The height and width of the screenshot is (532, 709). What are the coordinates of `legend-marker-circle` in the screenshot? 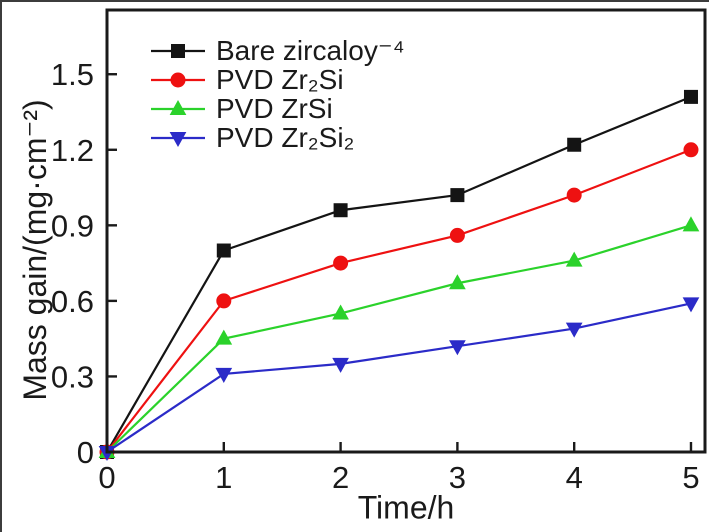 It's located at (178, 79).